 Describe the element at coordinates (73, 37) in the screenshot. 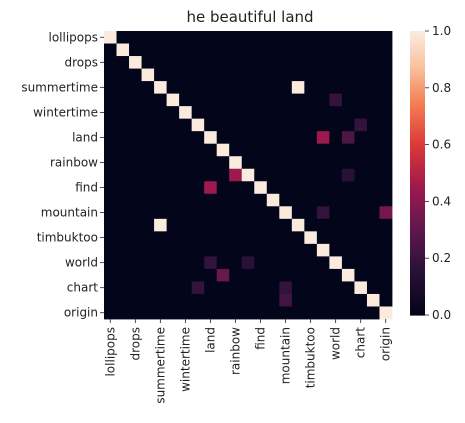

I see `row-tick-label: lollipops` at that location.